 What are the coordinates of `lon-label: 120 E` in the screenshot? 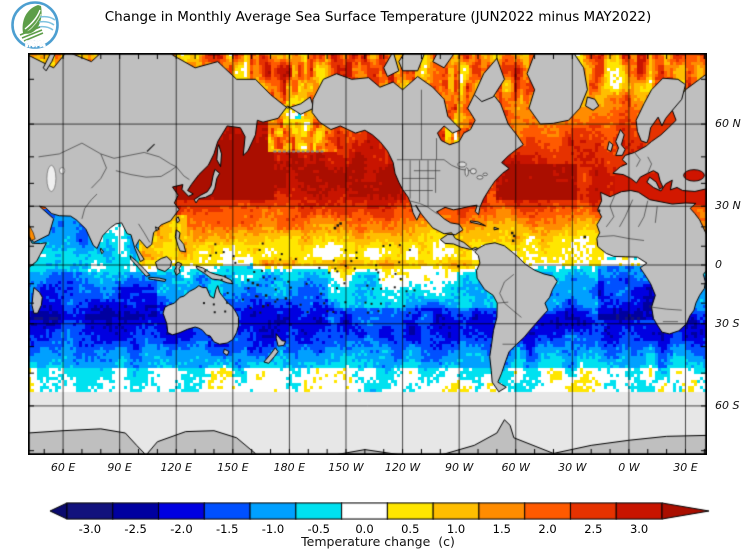 It's located at (176, 467).